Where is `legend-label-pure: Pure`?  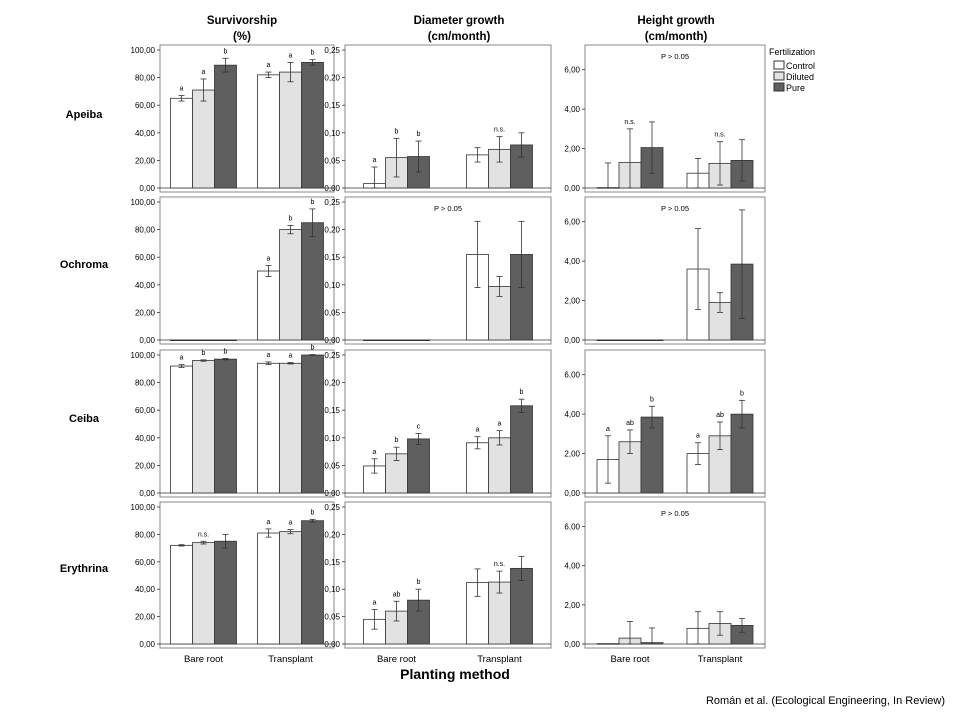 legend-label-pure: Pure is located at coordinates (795, 88).